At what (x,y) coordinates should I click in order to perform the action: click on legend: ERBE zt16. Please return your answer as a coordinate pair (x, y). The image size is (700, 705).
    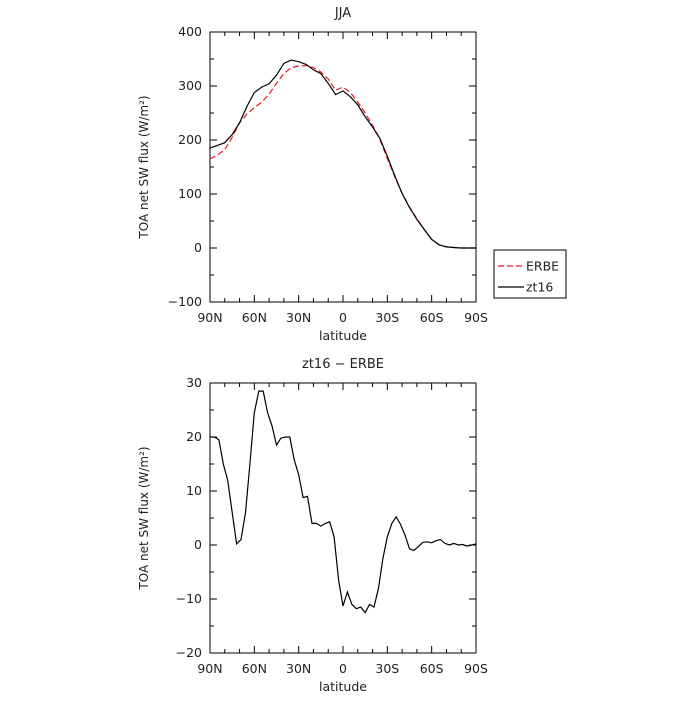
    Looking at the image, I should click on (530, 274).